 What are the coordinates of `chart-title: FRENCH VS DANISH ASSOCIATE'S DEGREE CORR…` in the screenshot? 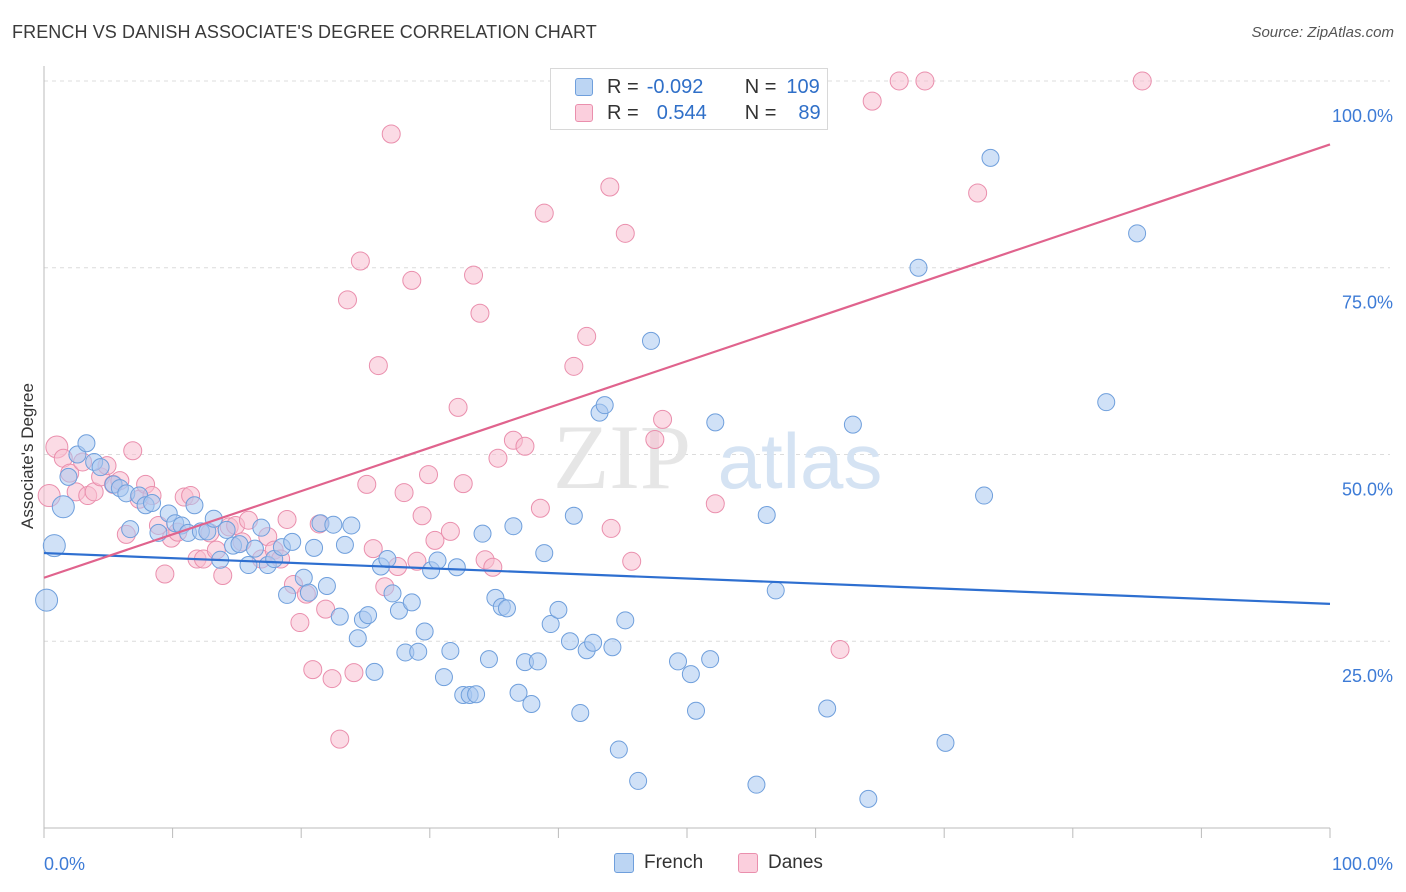 It's located at (304, 32).